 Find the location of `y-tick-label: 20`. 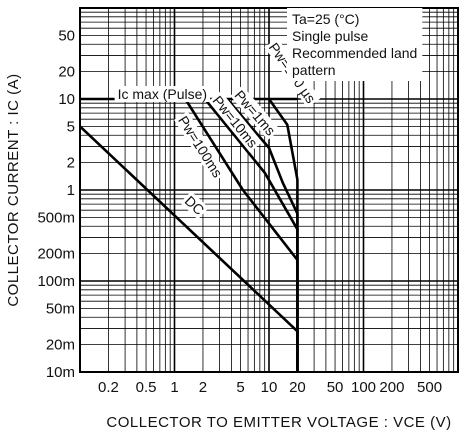

y-tick-label: 20 is located at coordinates (66, 72).